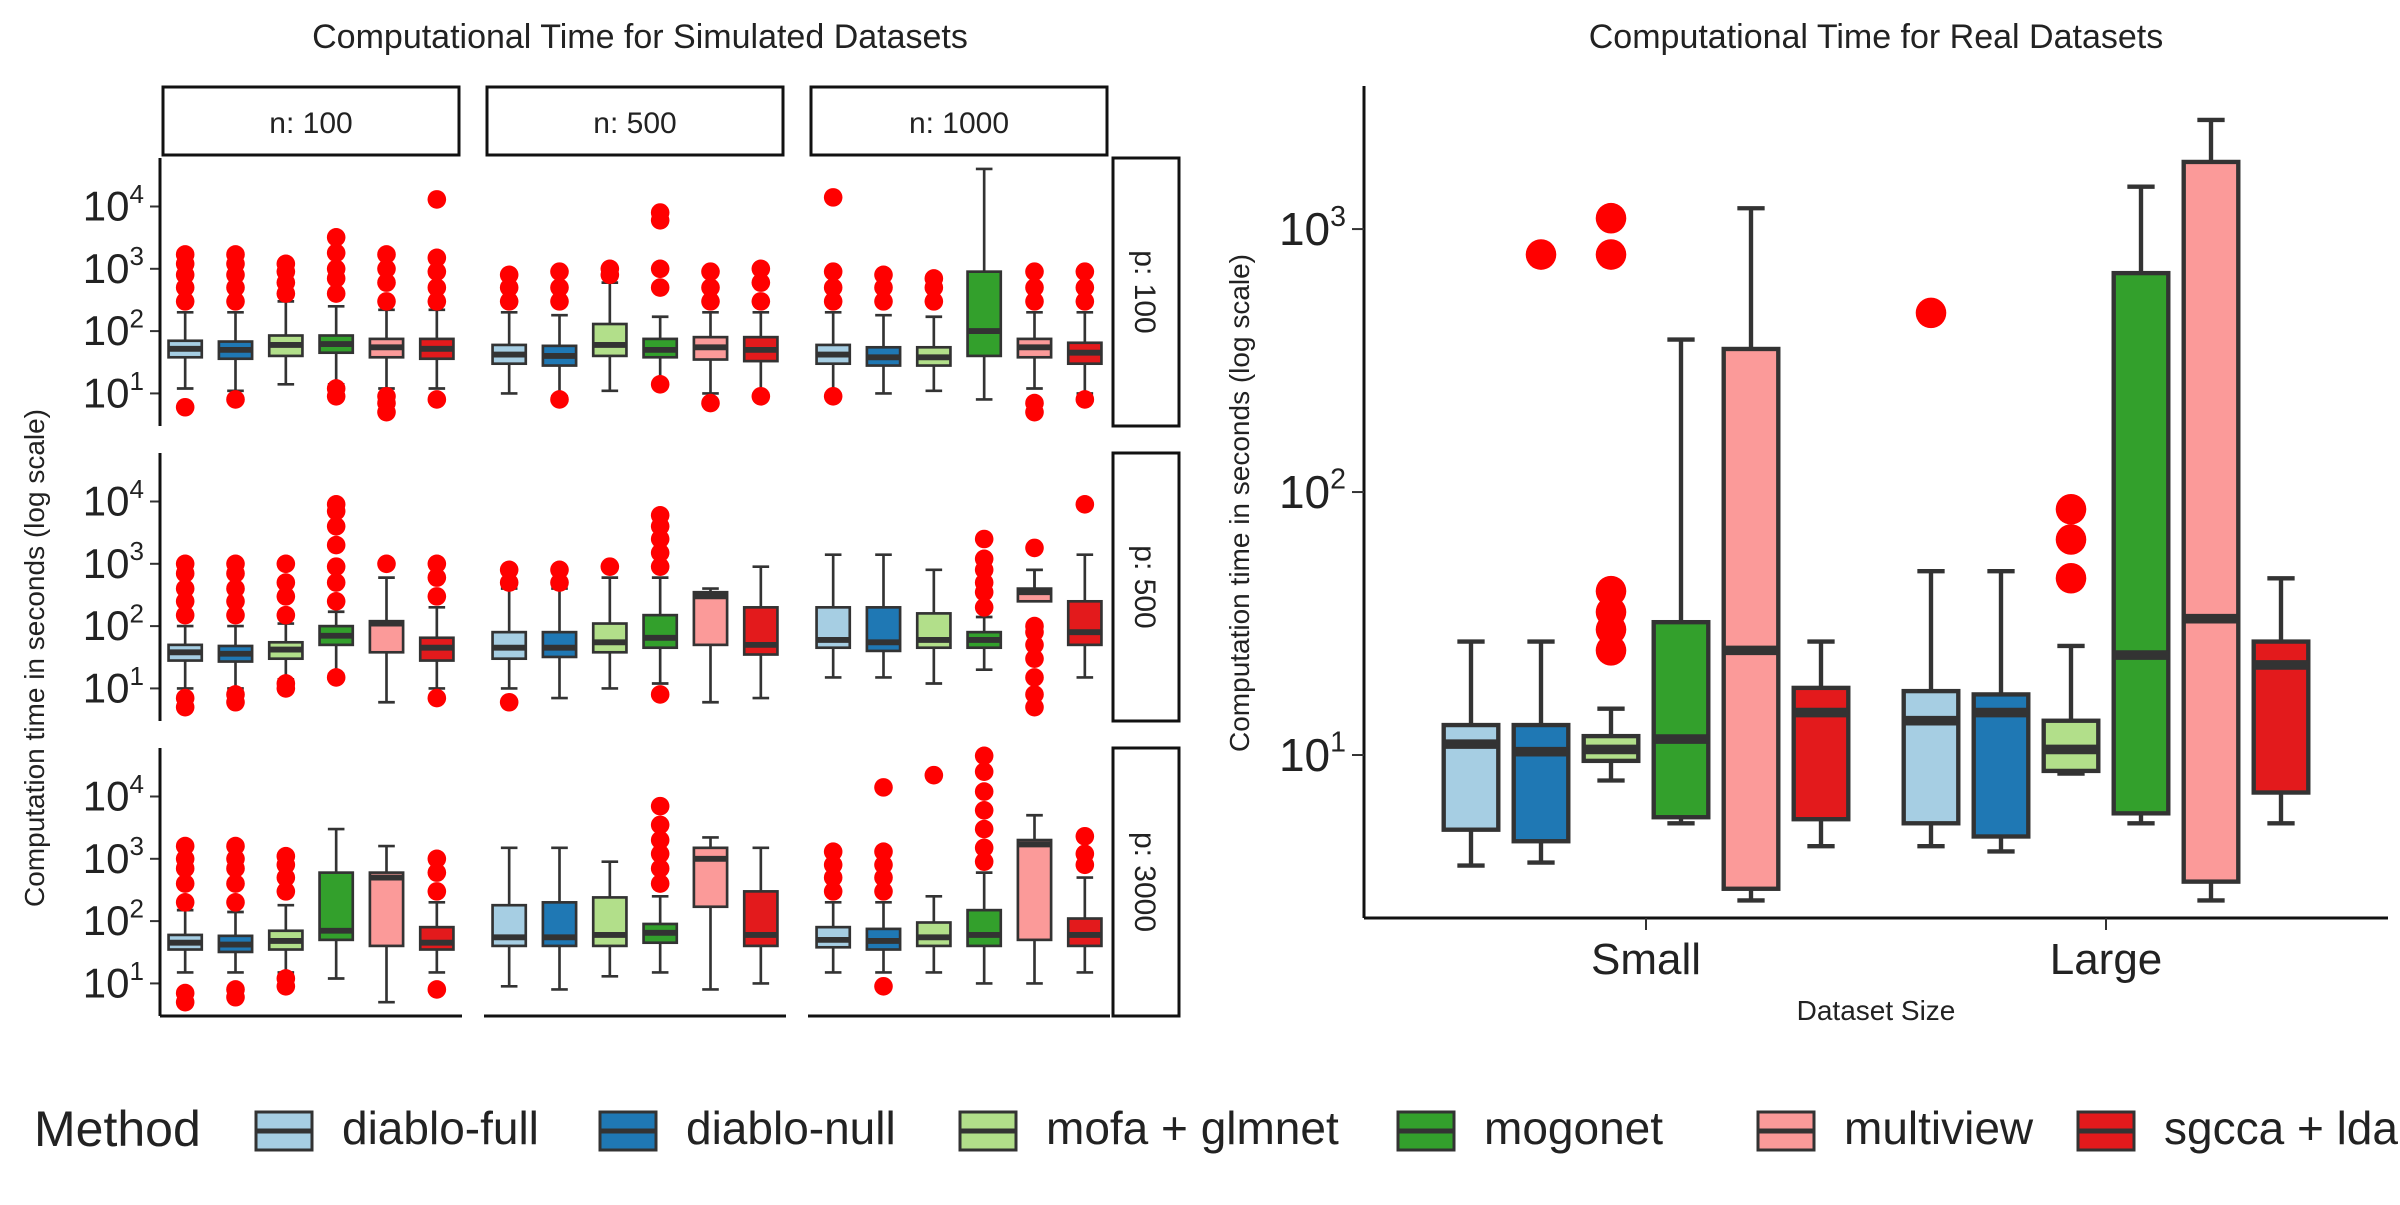 This screenshot has height=1205, width=2400. What do you see at coordinates (791, 1128) in the screenshot?
I see `legend-label-diablo-null: diablo-null` at bounding box center [791, 1128].